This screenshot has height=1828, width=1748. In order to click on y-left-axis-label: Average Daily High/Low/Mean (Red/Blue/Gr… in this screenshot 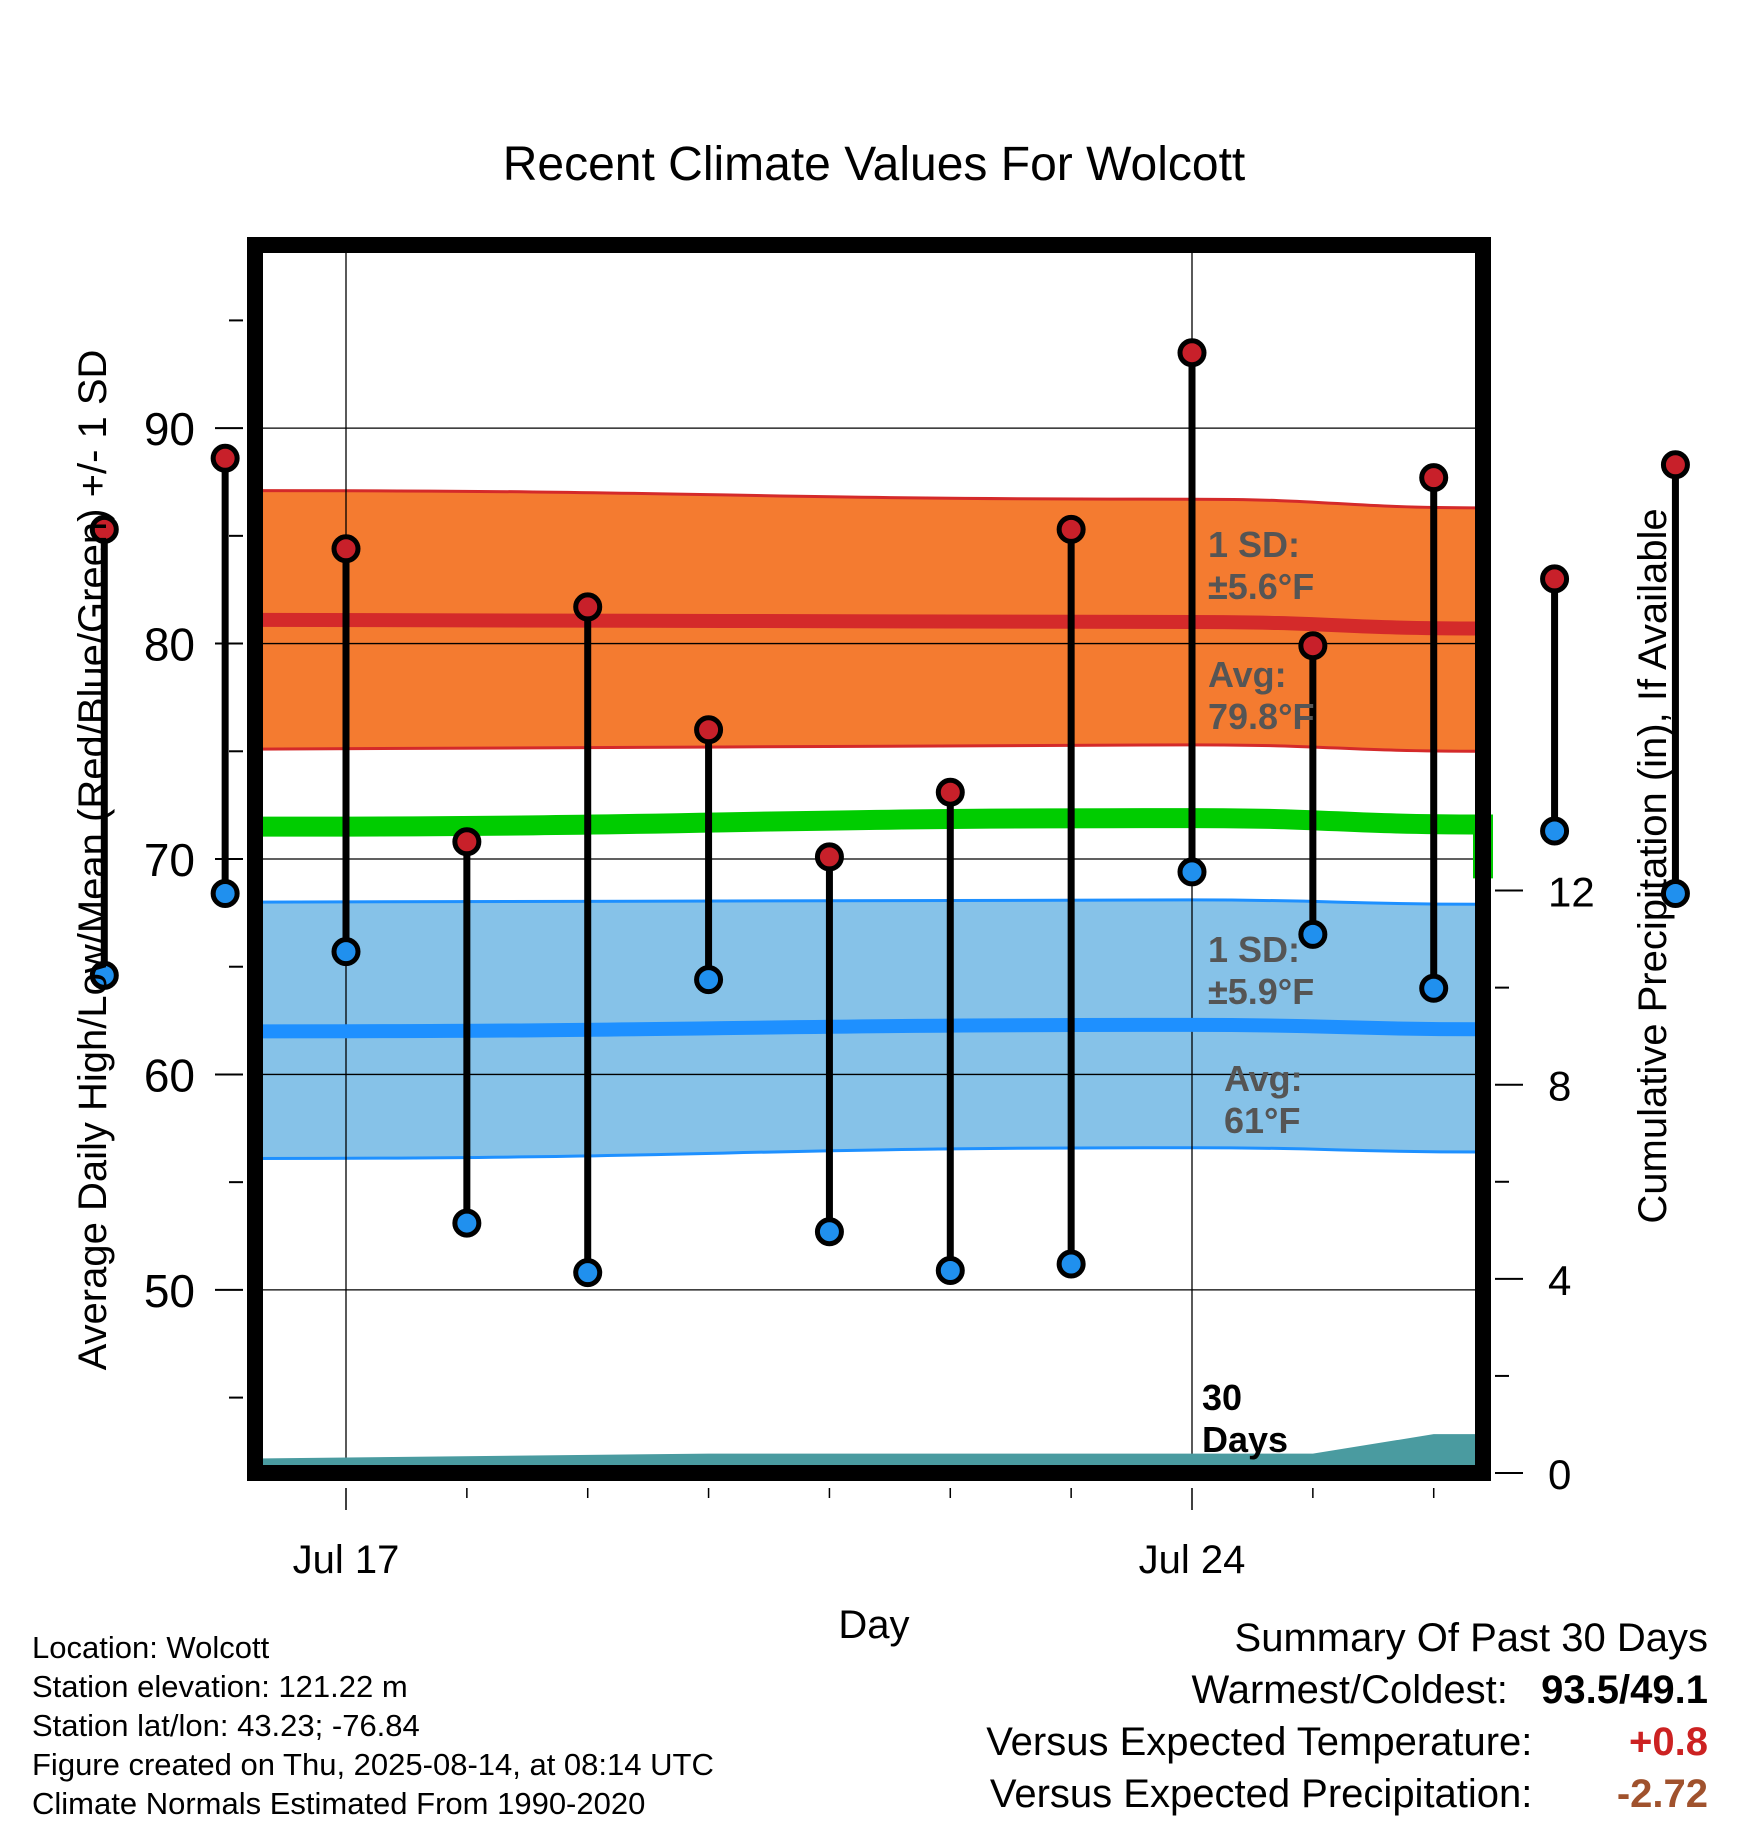, I will do `click(93, 860)`.